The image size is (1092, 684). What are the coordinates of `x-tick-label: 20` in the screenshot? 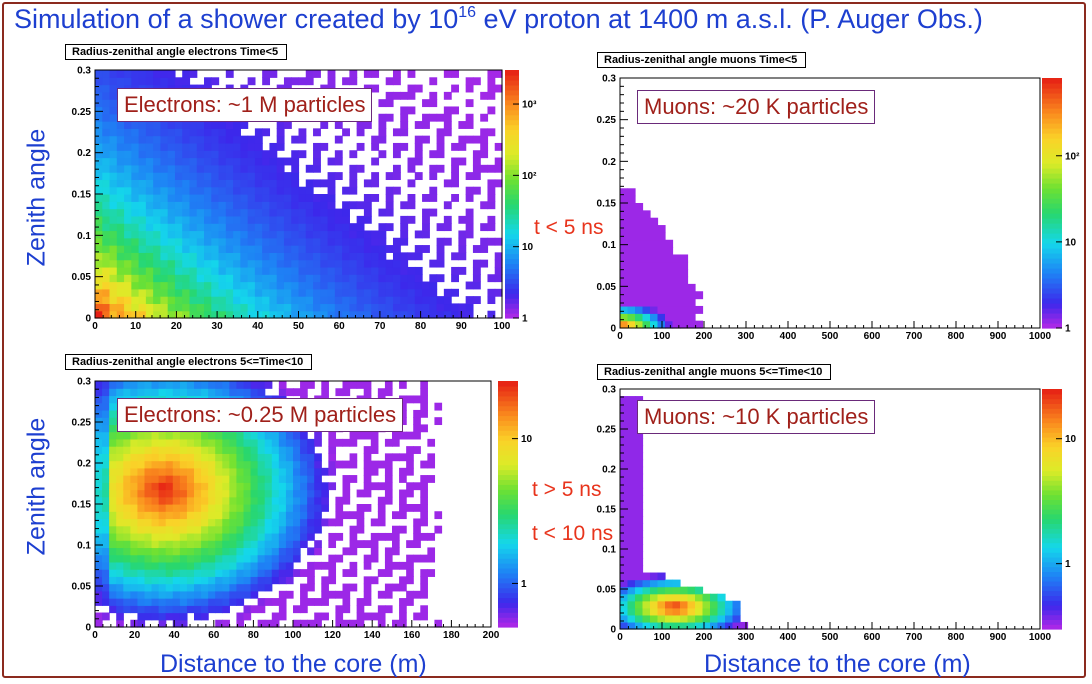 It's located at (177, 326).